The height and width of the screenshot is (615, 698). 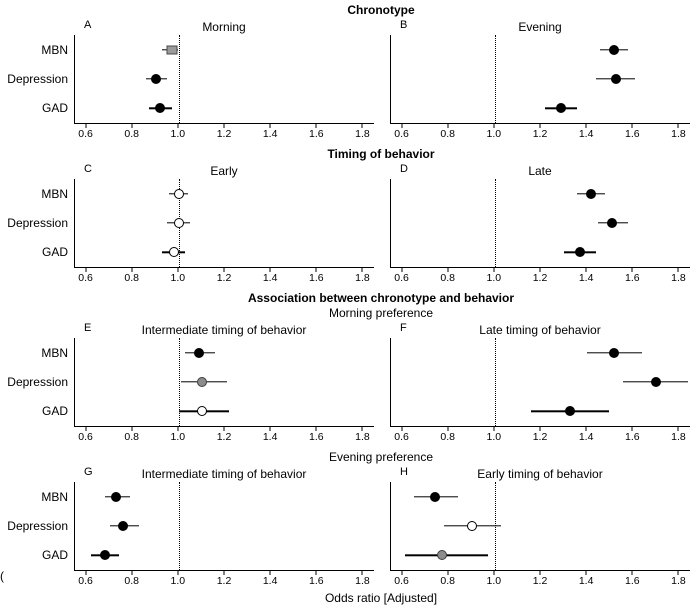 What do you see at coordinates (381, 154) in the screenshot?
I see `section-title: Timing of behavior` at bounding box center [381, 154].